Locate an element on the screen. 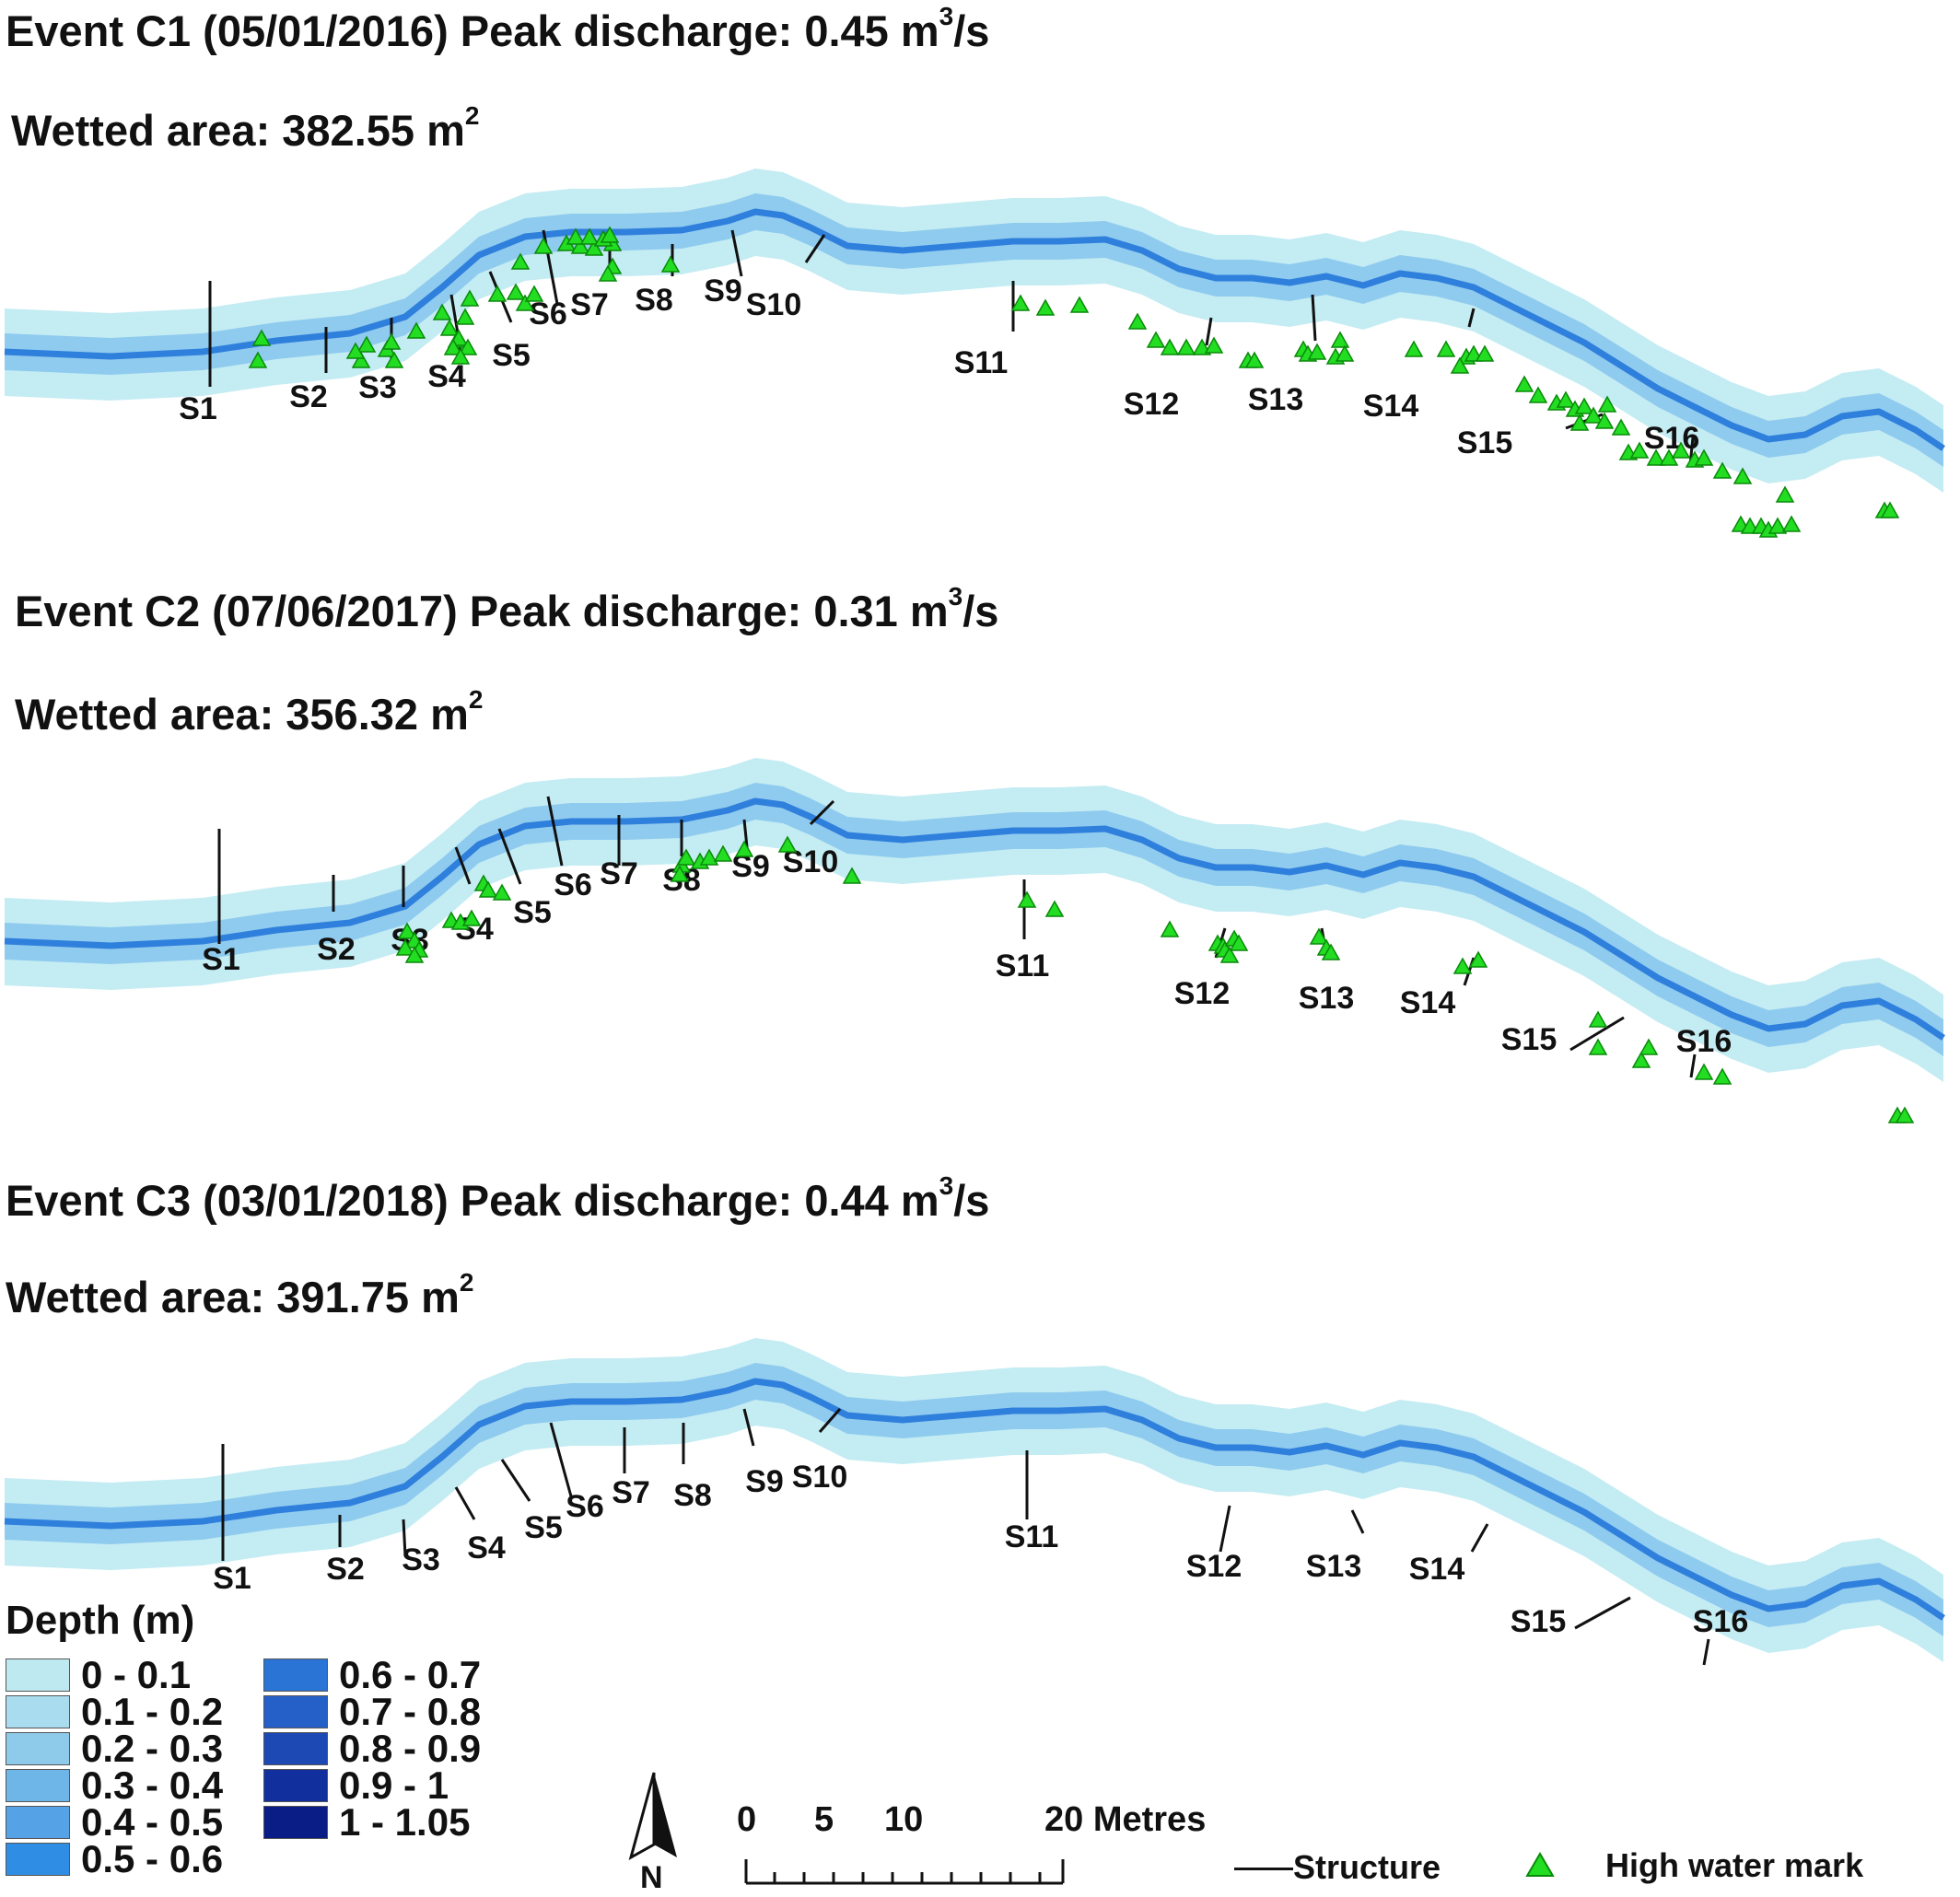 This screenshot has height=1897, width=1960. legend-label: 0.6 - 0.7 is located at coordinates (410, 1674).